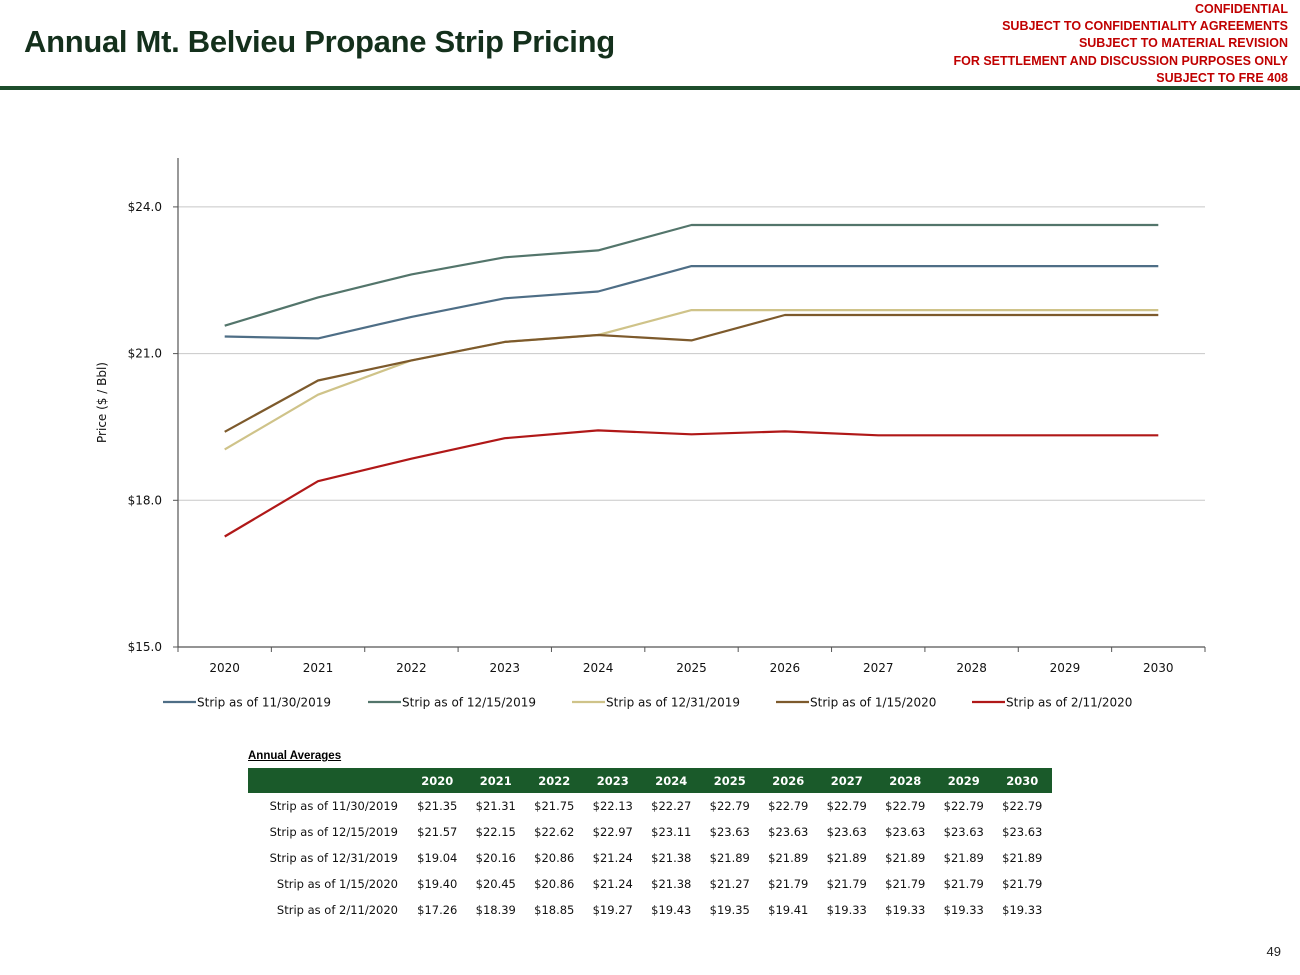 This screenshot has width=1300, height=975. I want to click on table-cell: $21.75, so click(554, 806).